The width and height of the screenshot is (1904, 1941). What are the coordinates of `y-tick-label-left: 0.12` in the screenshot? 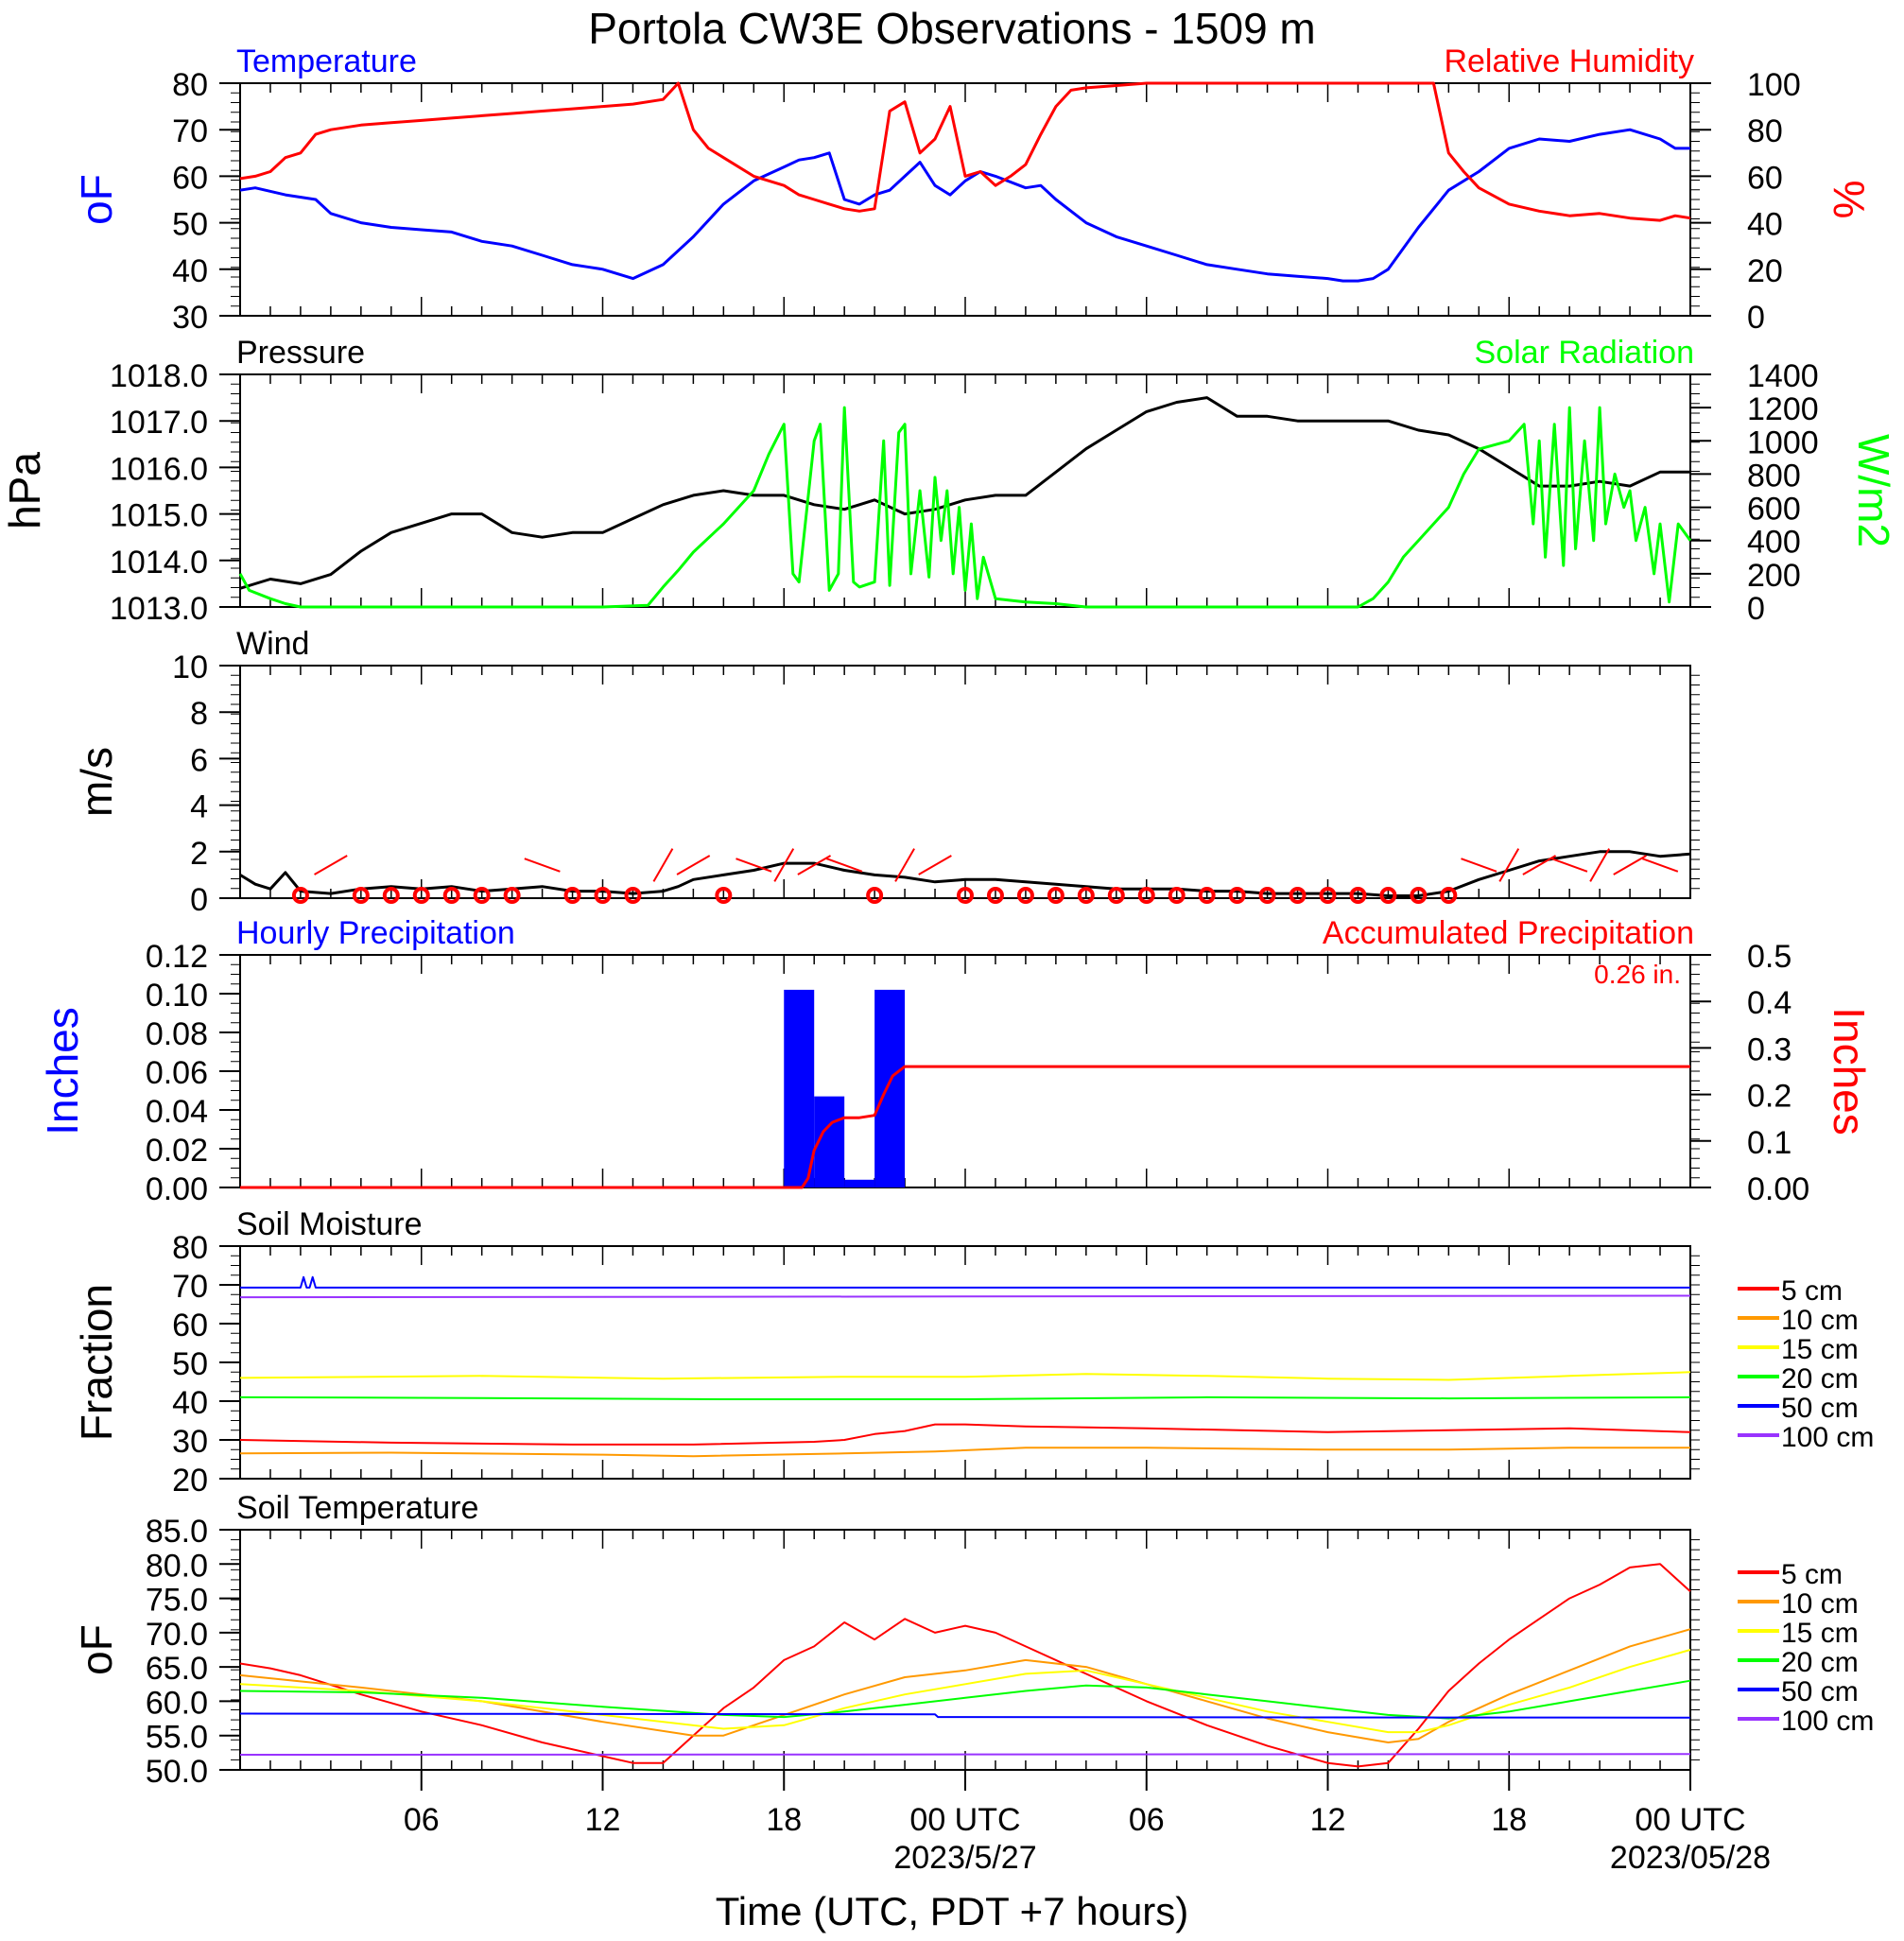 It's located at (177, 957).